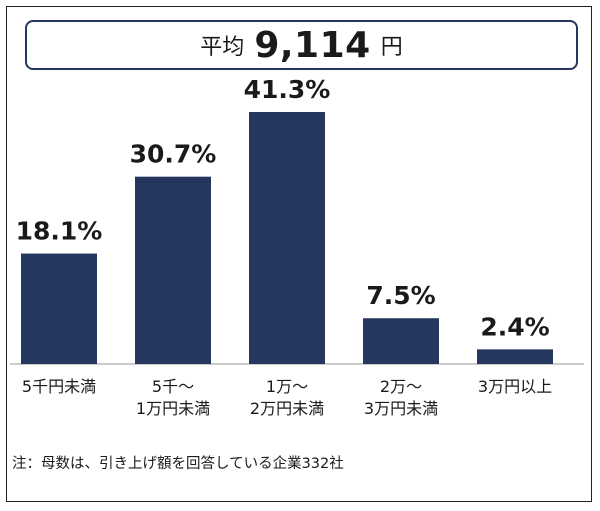 The height and width of the screenshot is (511, 600). I want to click on category-label-5-line-1: 3万円以上, so click(515, 386).